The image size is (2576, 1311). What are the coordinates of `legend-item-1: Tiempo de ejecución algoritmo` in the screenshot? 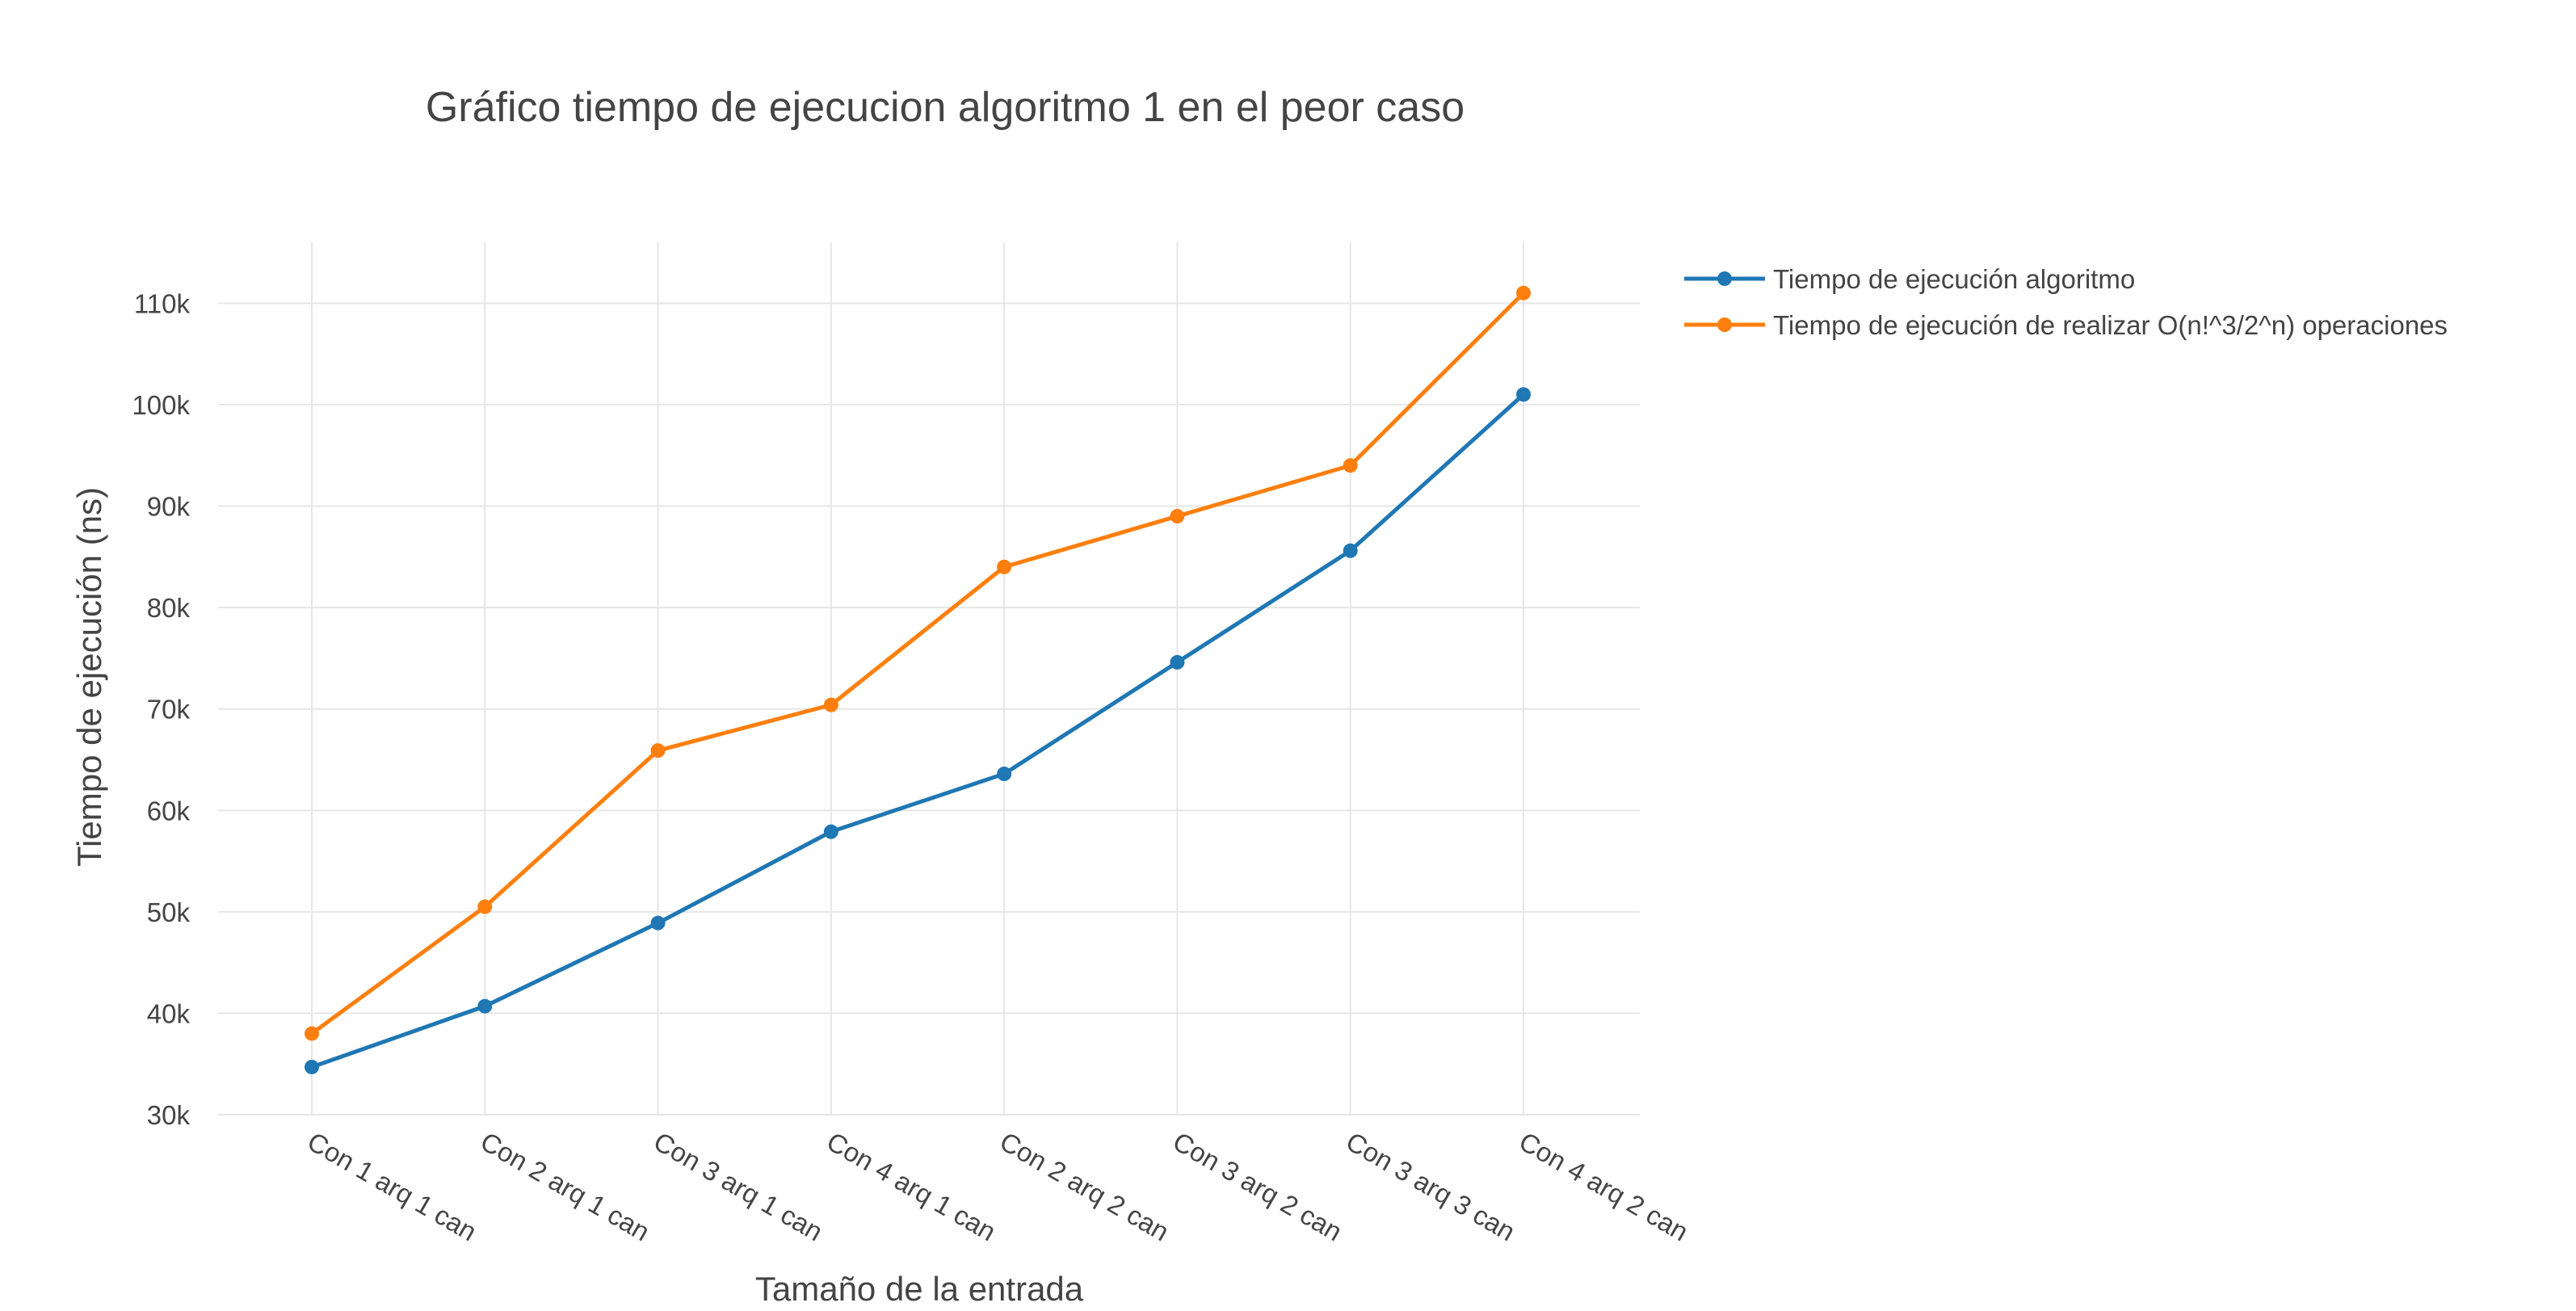 It's located at (1910, 279).